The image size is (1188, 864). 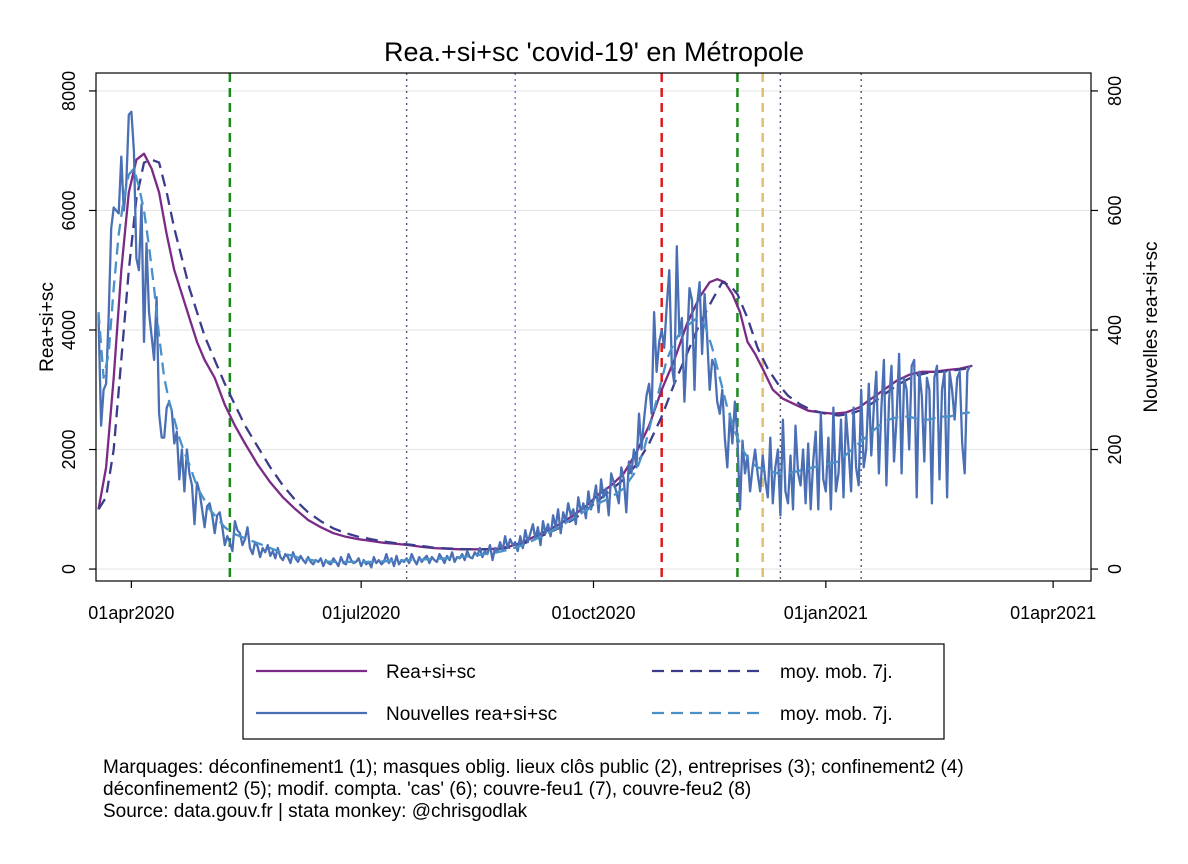 I want to click on y-right-tick-label-200: 200, so click(x=1115, y=449).